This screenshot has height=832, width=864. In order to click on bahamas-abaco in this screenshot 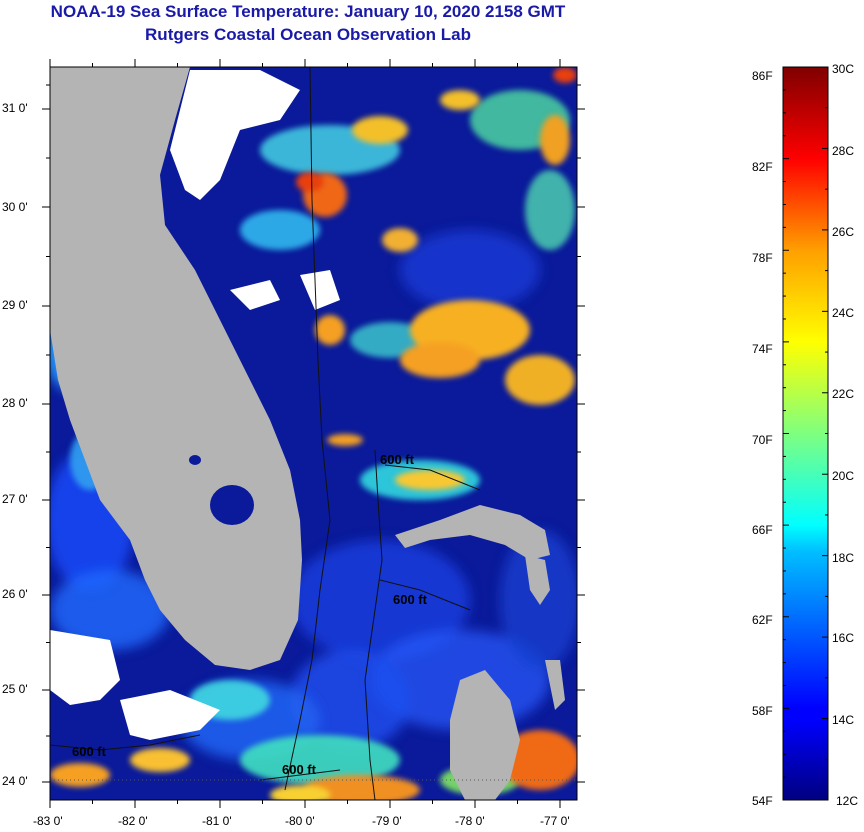, I will do `click(537, 580)`.